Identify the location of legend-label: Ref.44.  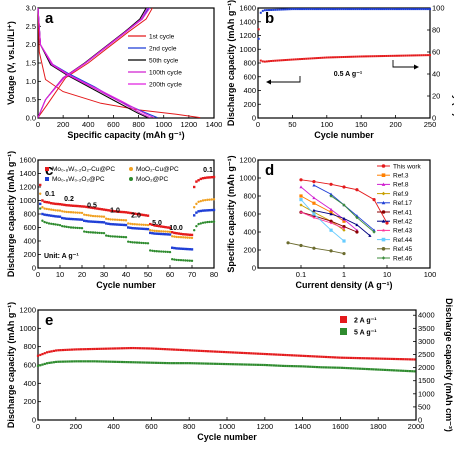
(403, 240).